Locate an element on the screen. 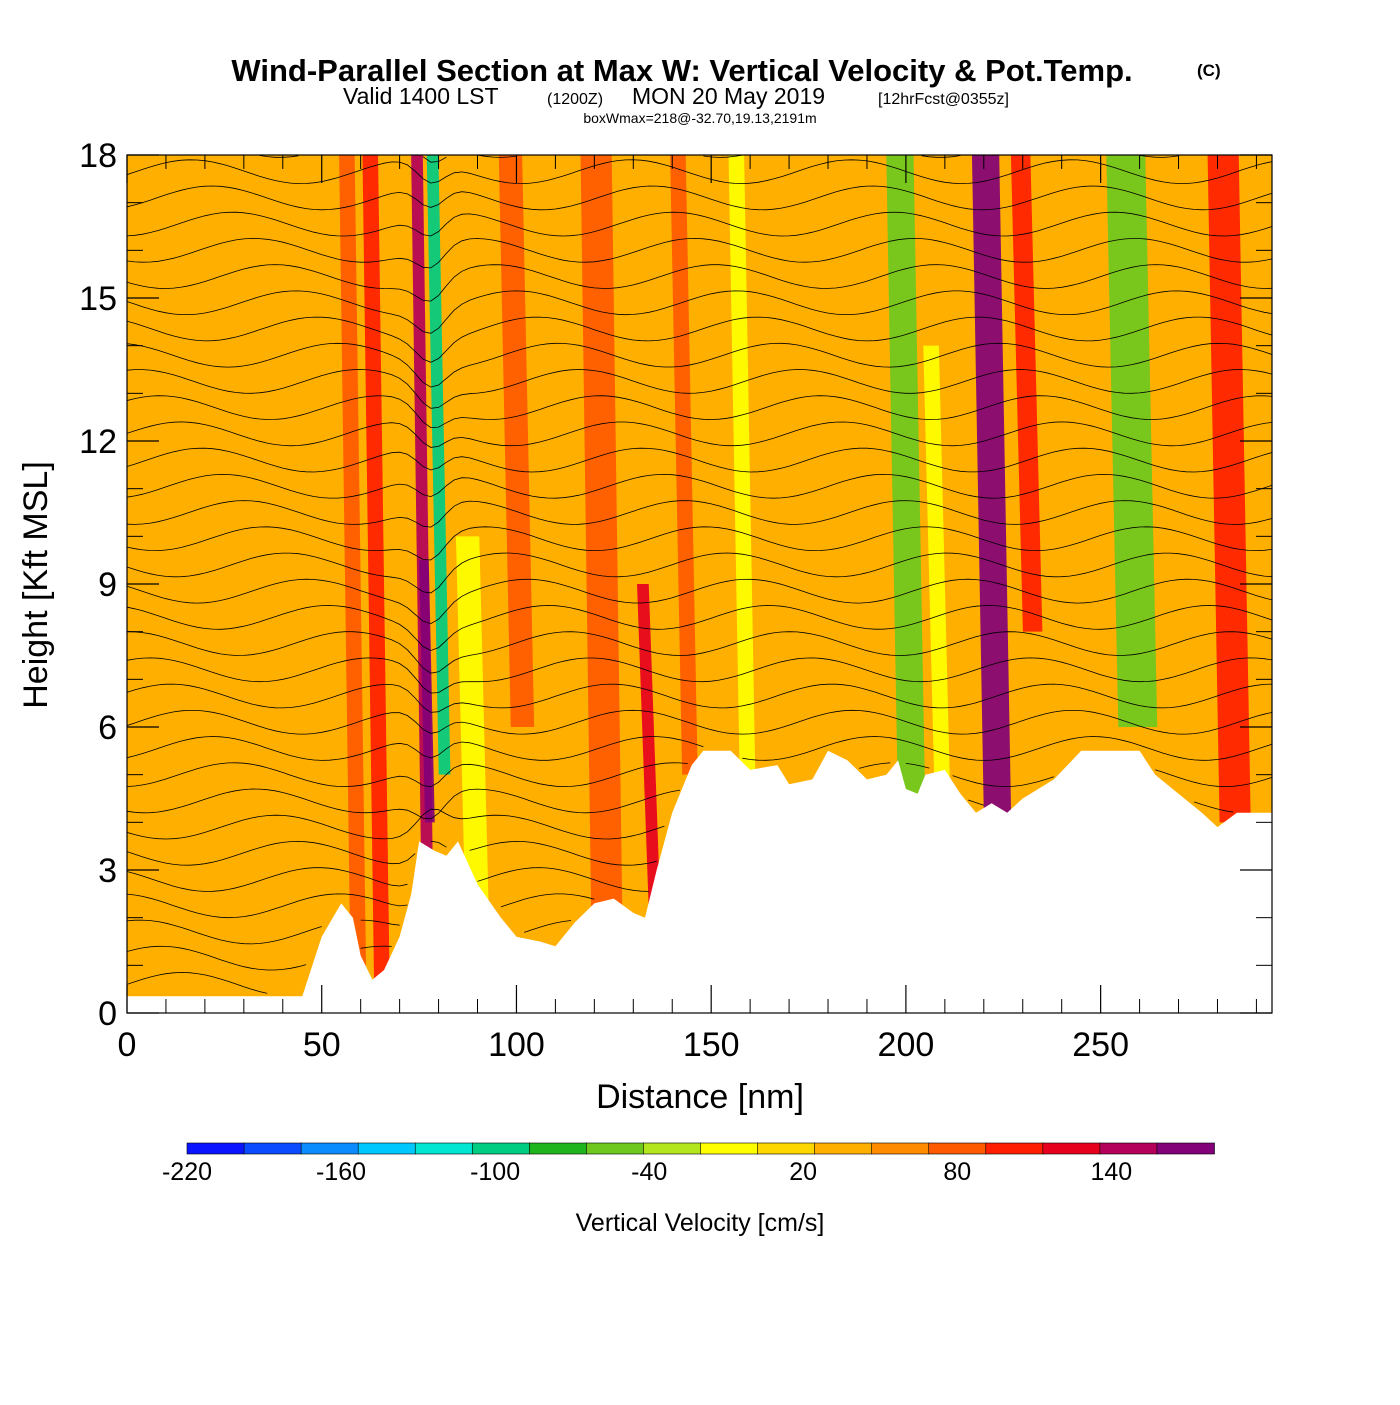  chart-subtitle-c: MON 20 May 2019 is located at coordinates (728, 96).